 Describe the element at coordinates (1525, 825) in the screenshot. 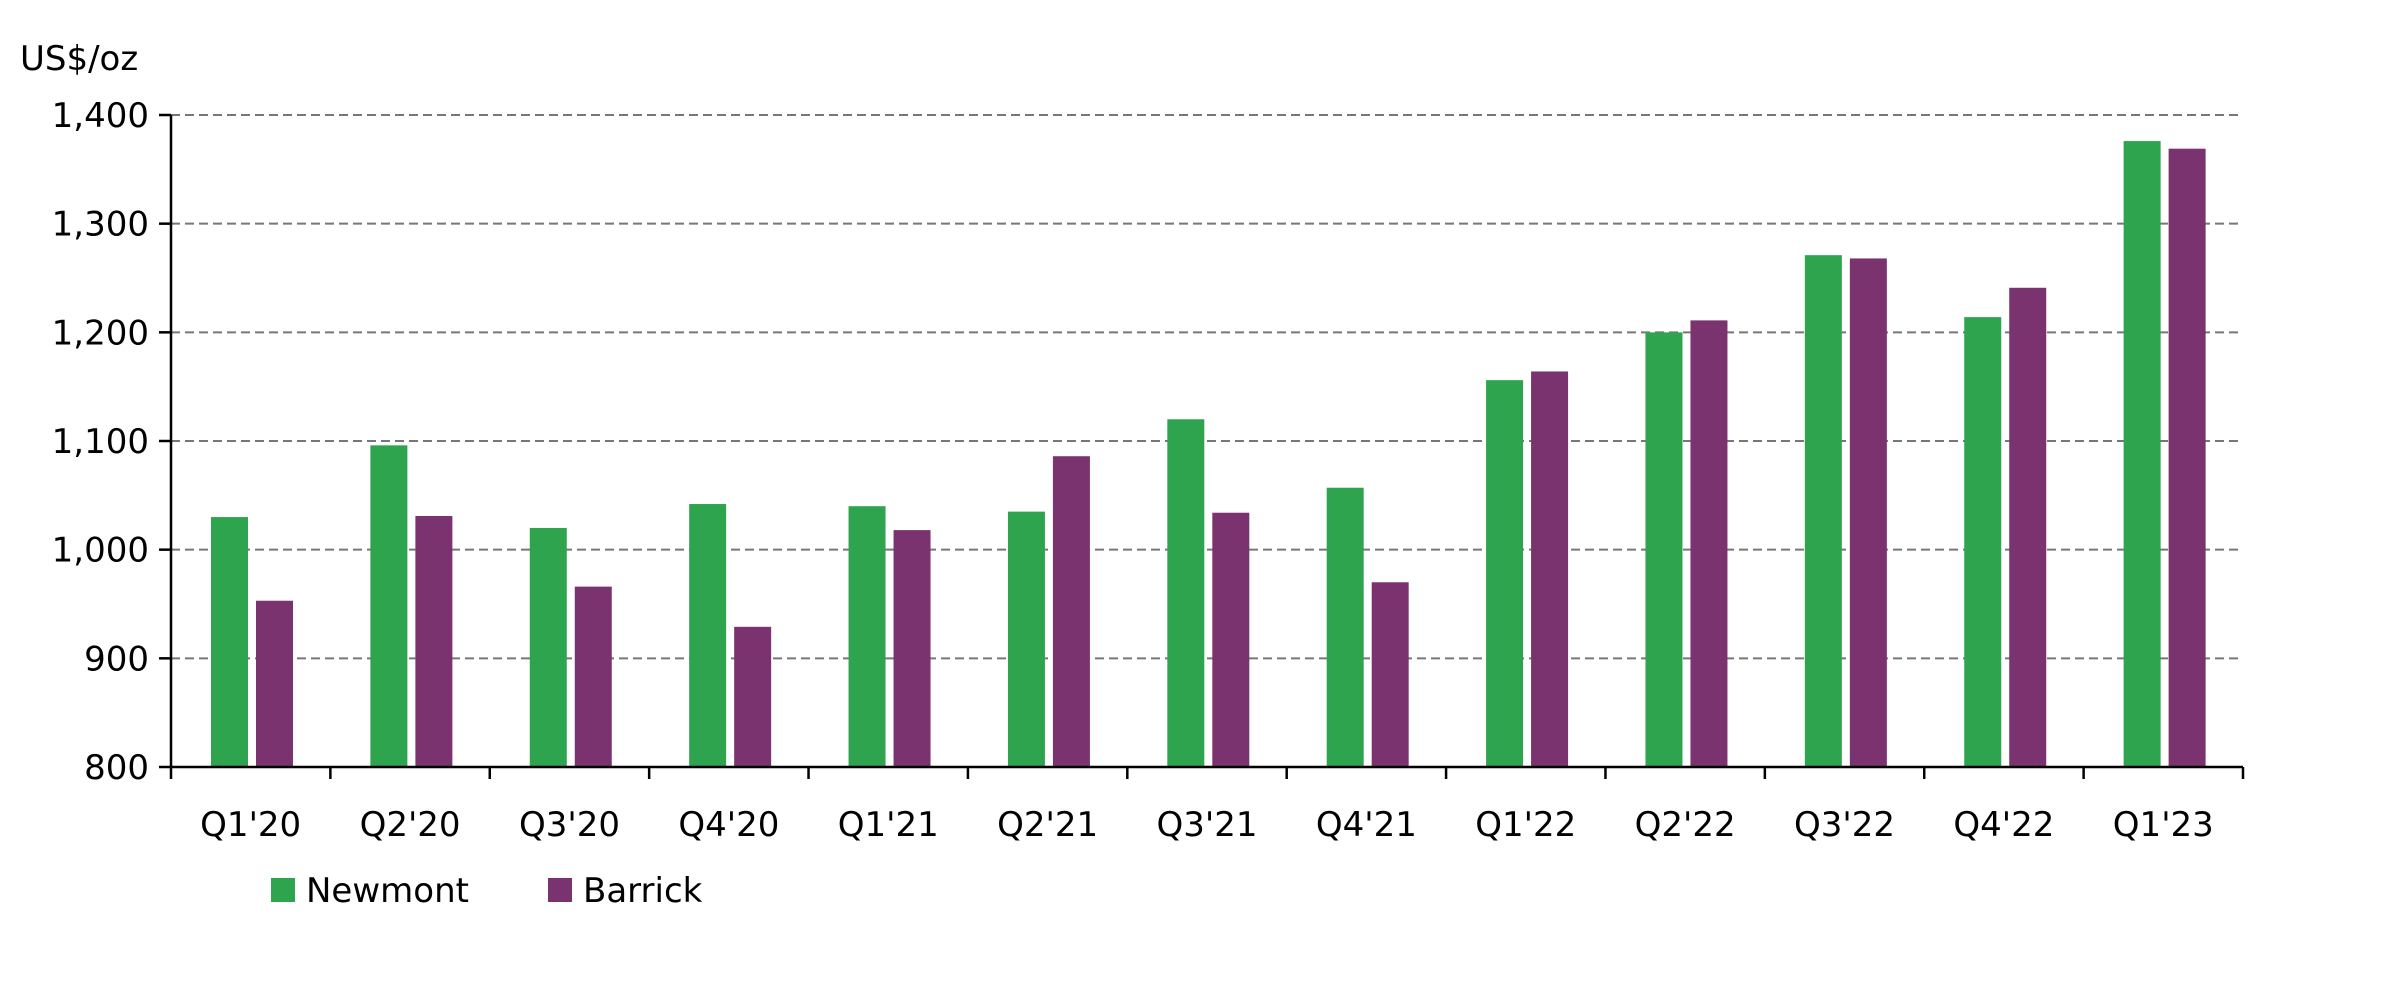

I see `x-tick-label: Q1'22` at that location.